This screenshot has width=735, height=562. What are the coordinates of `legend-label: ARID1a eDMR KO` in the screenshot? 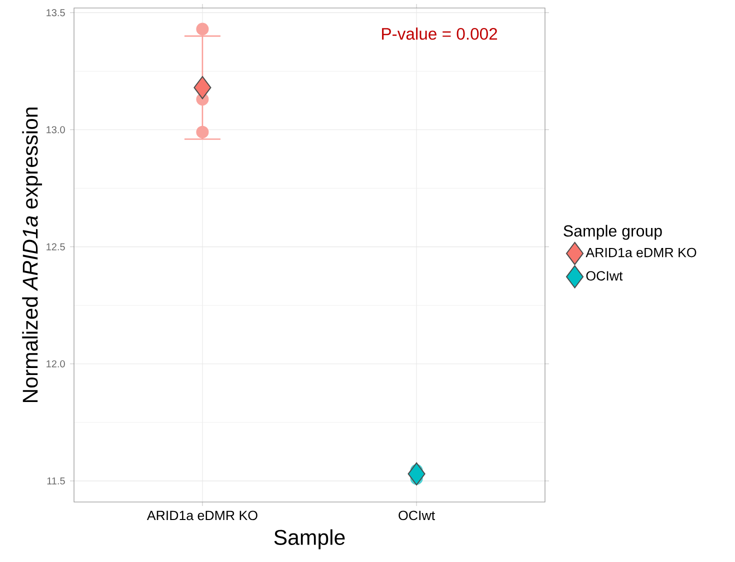 It's located at (641, 253).